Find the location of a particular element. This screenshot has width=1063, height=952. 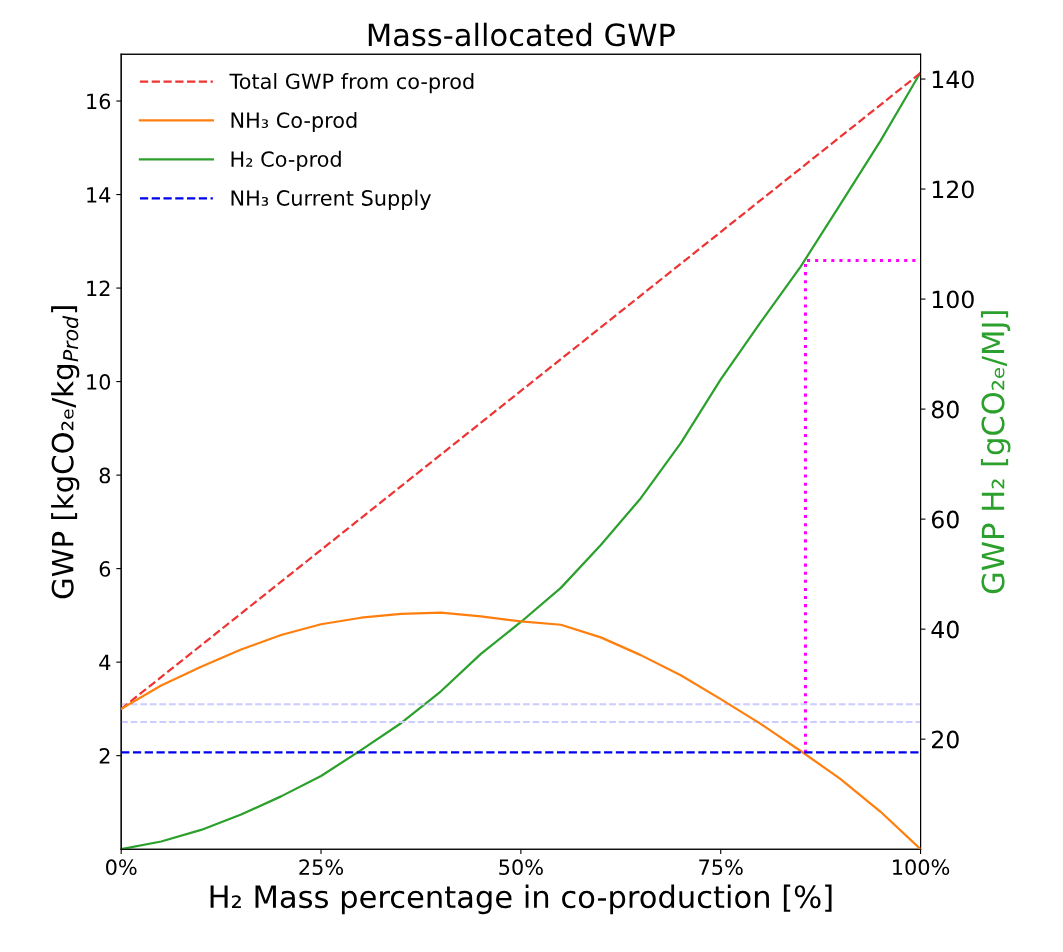

y-tick-label: 8 is located at coordinates (105, 475).